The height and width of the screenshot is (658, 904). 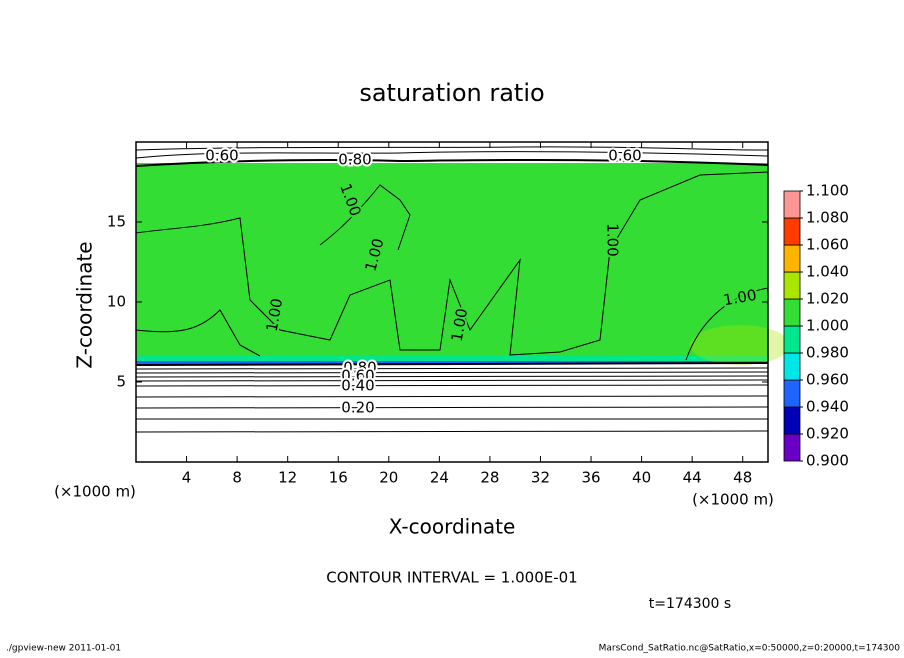 I want to click on x-tick-label: 16, so click(x=338, y=478).